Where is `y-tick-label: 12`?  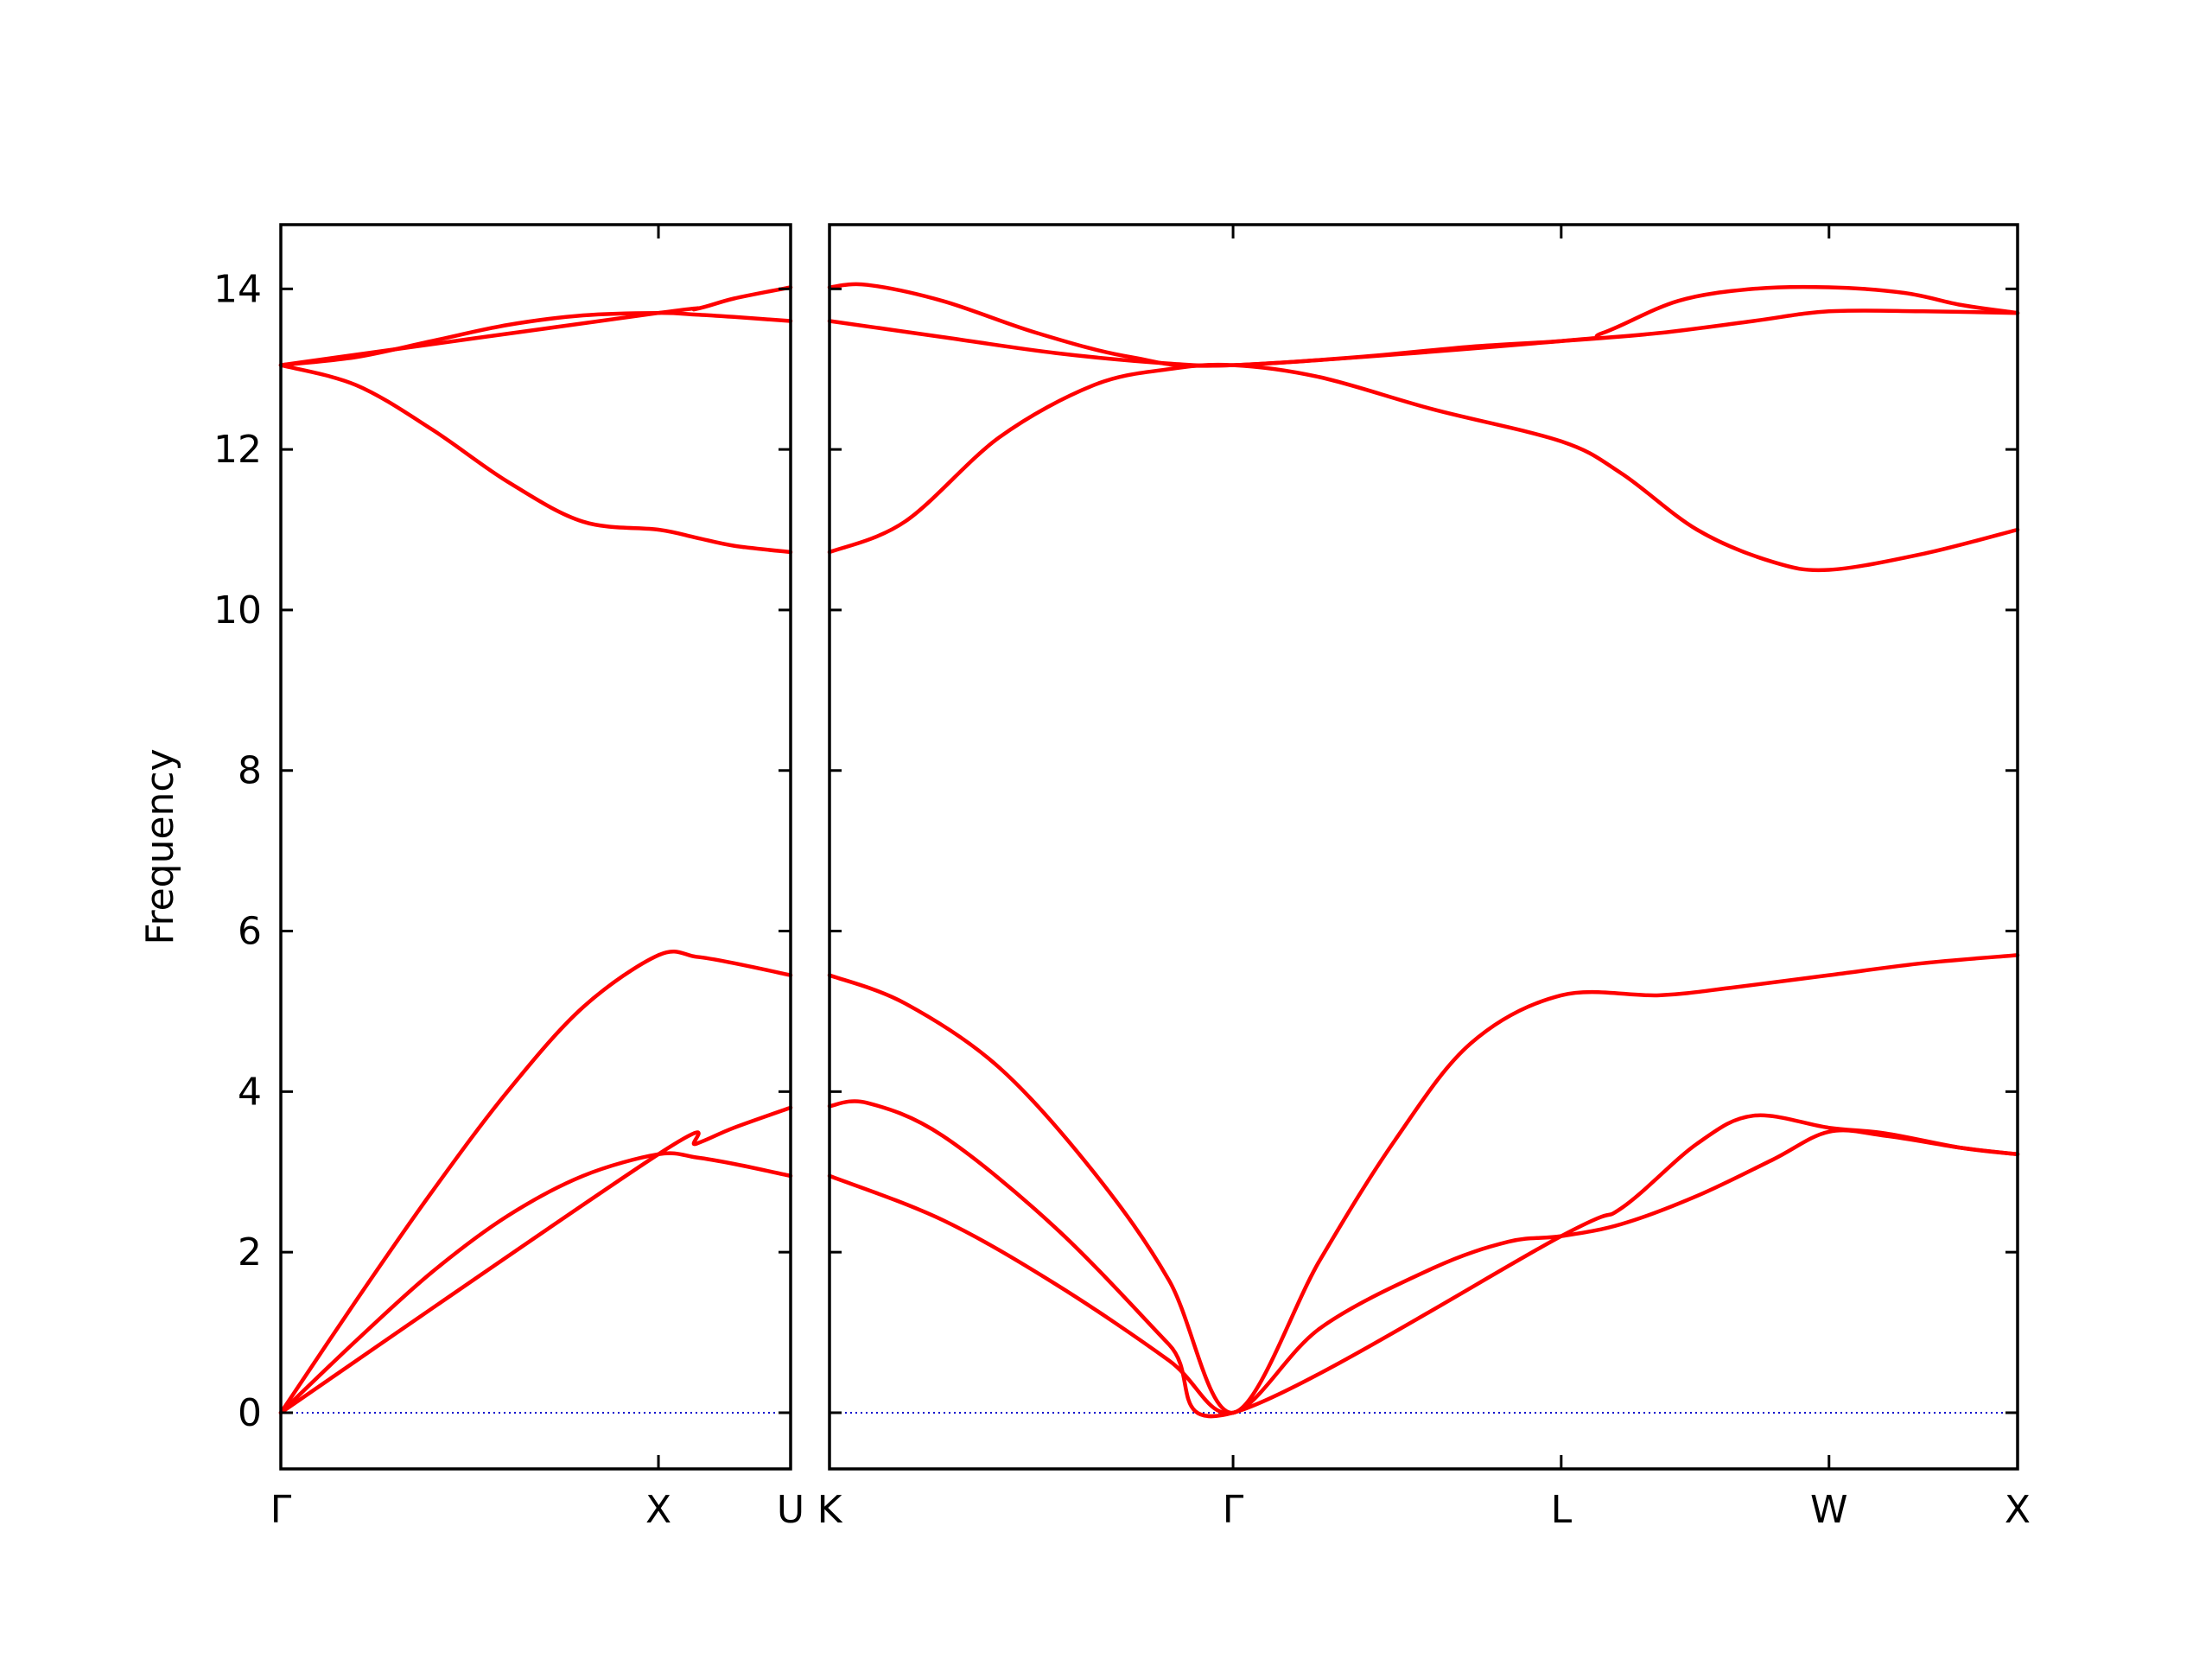
y-tick-label: 12 is located at coordinates (237, 450).